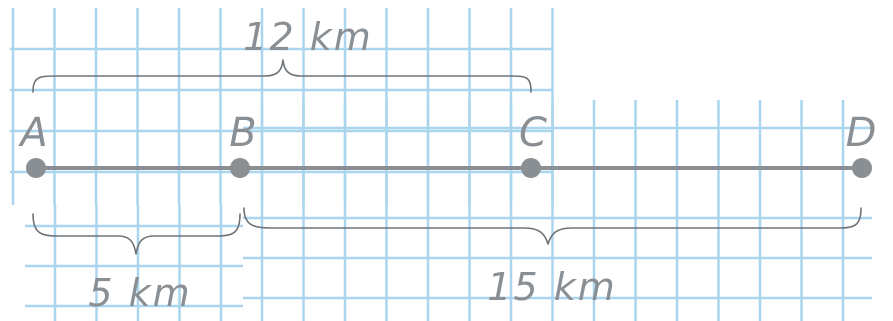  What do you see at coordinates (36, 168) in the screenshot?
I see `point-a-dot` at bounding box center [36, 168].